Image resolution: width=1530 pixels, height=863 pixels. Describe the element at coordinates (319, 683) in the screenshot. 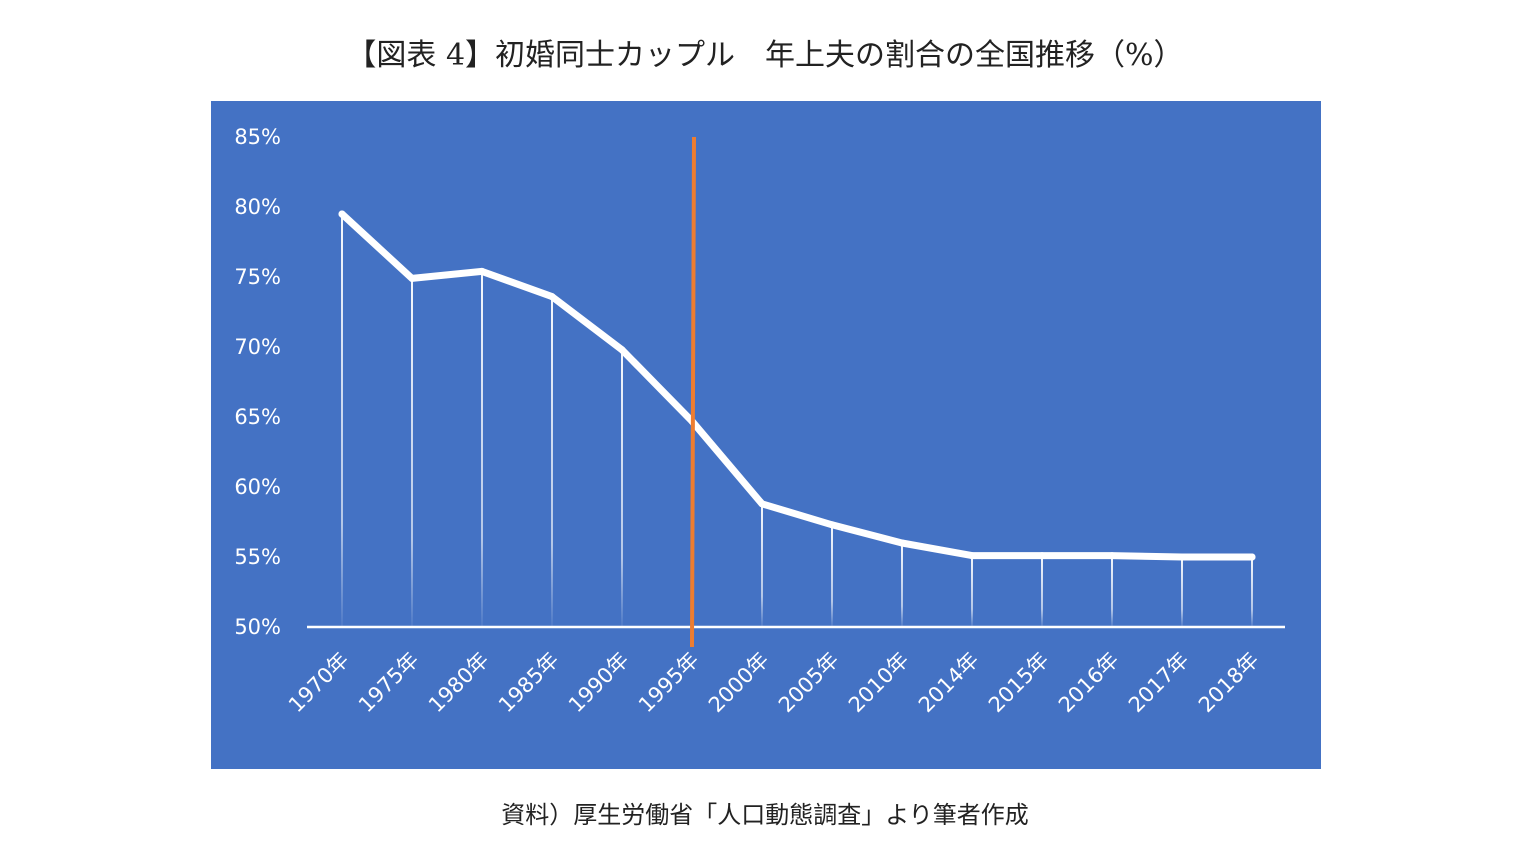

I see `x-tick-label: 1970年` at that location.